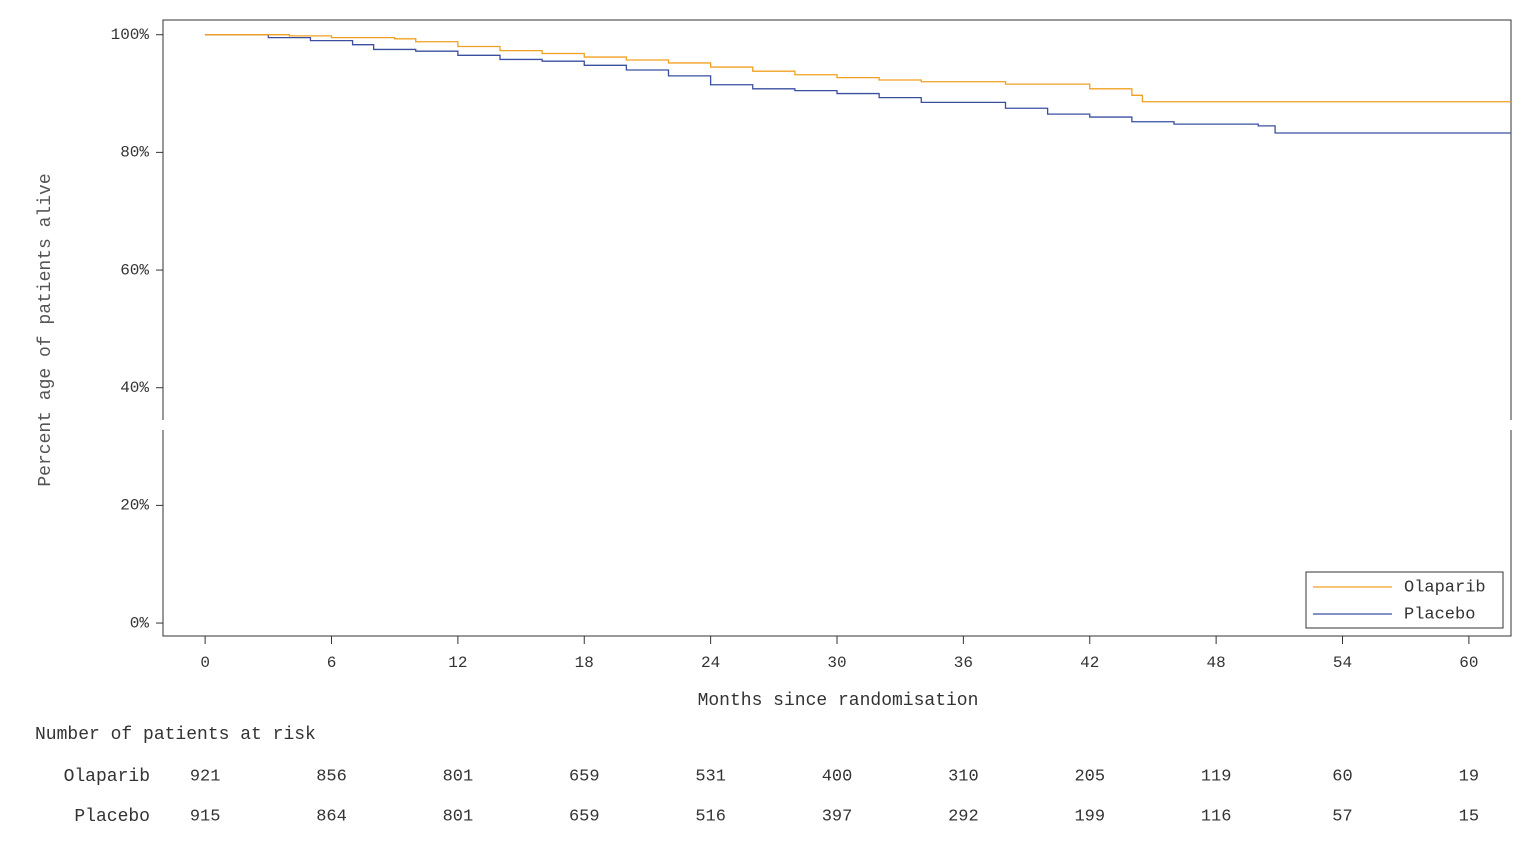  Describe the element at coordinates (1439, 614) in the screenshot. I see `legend-label: Placebo` at that location.